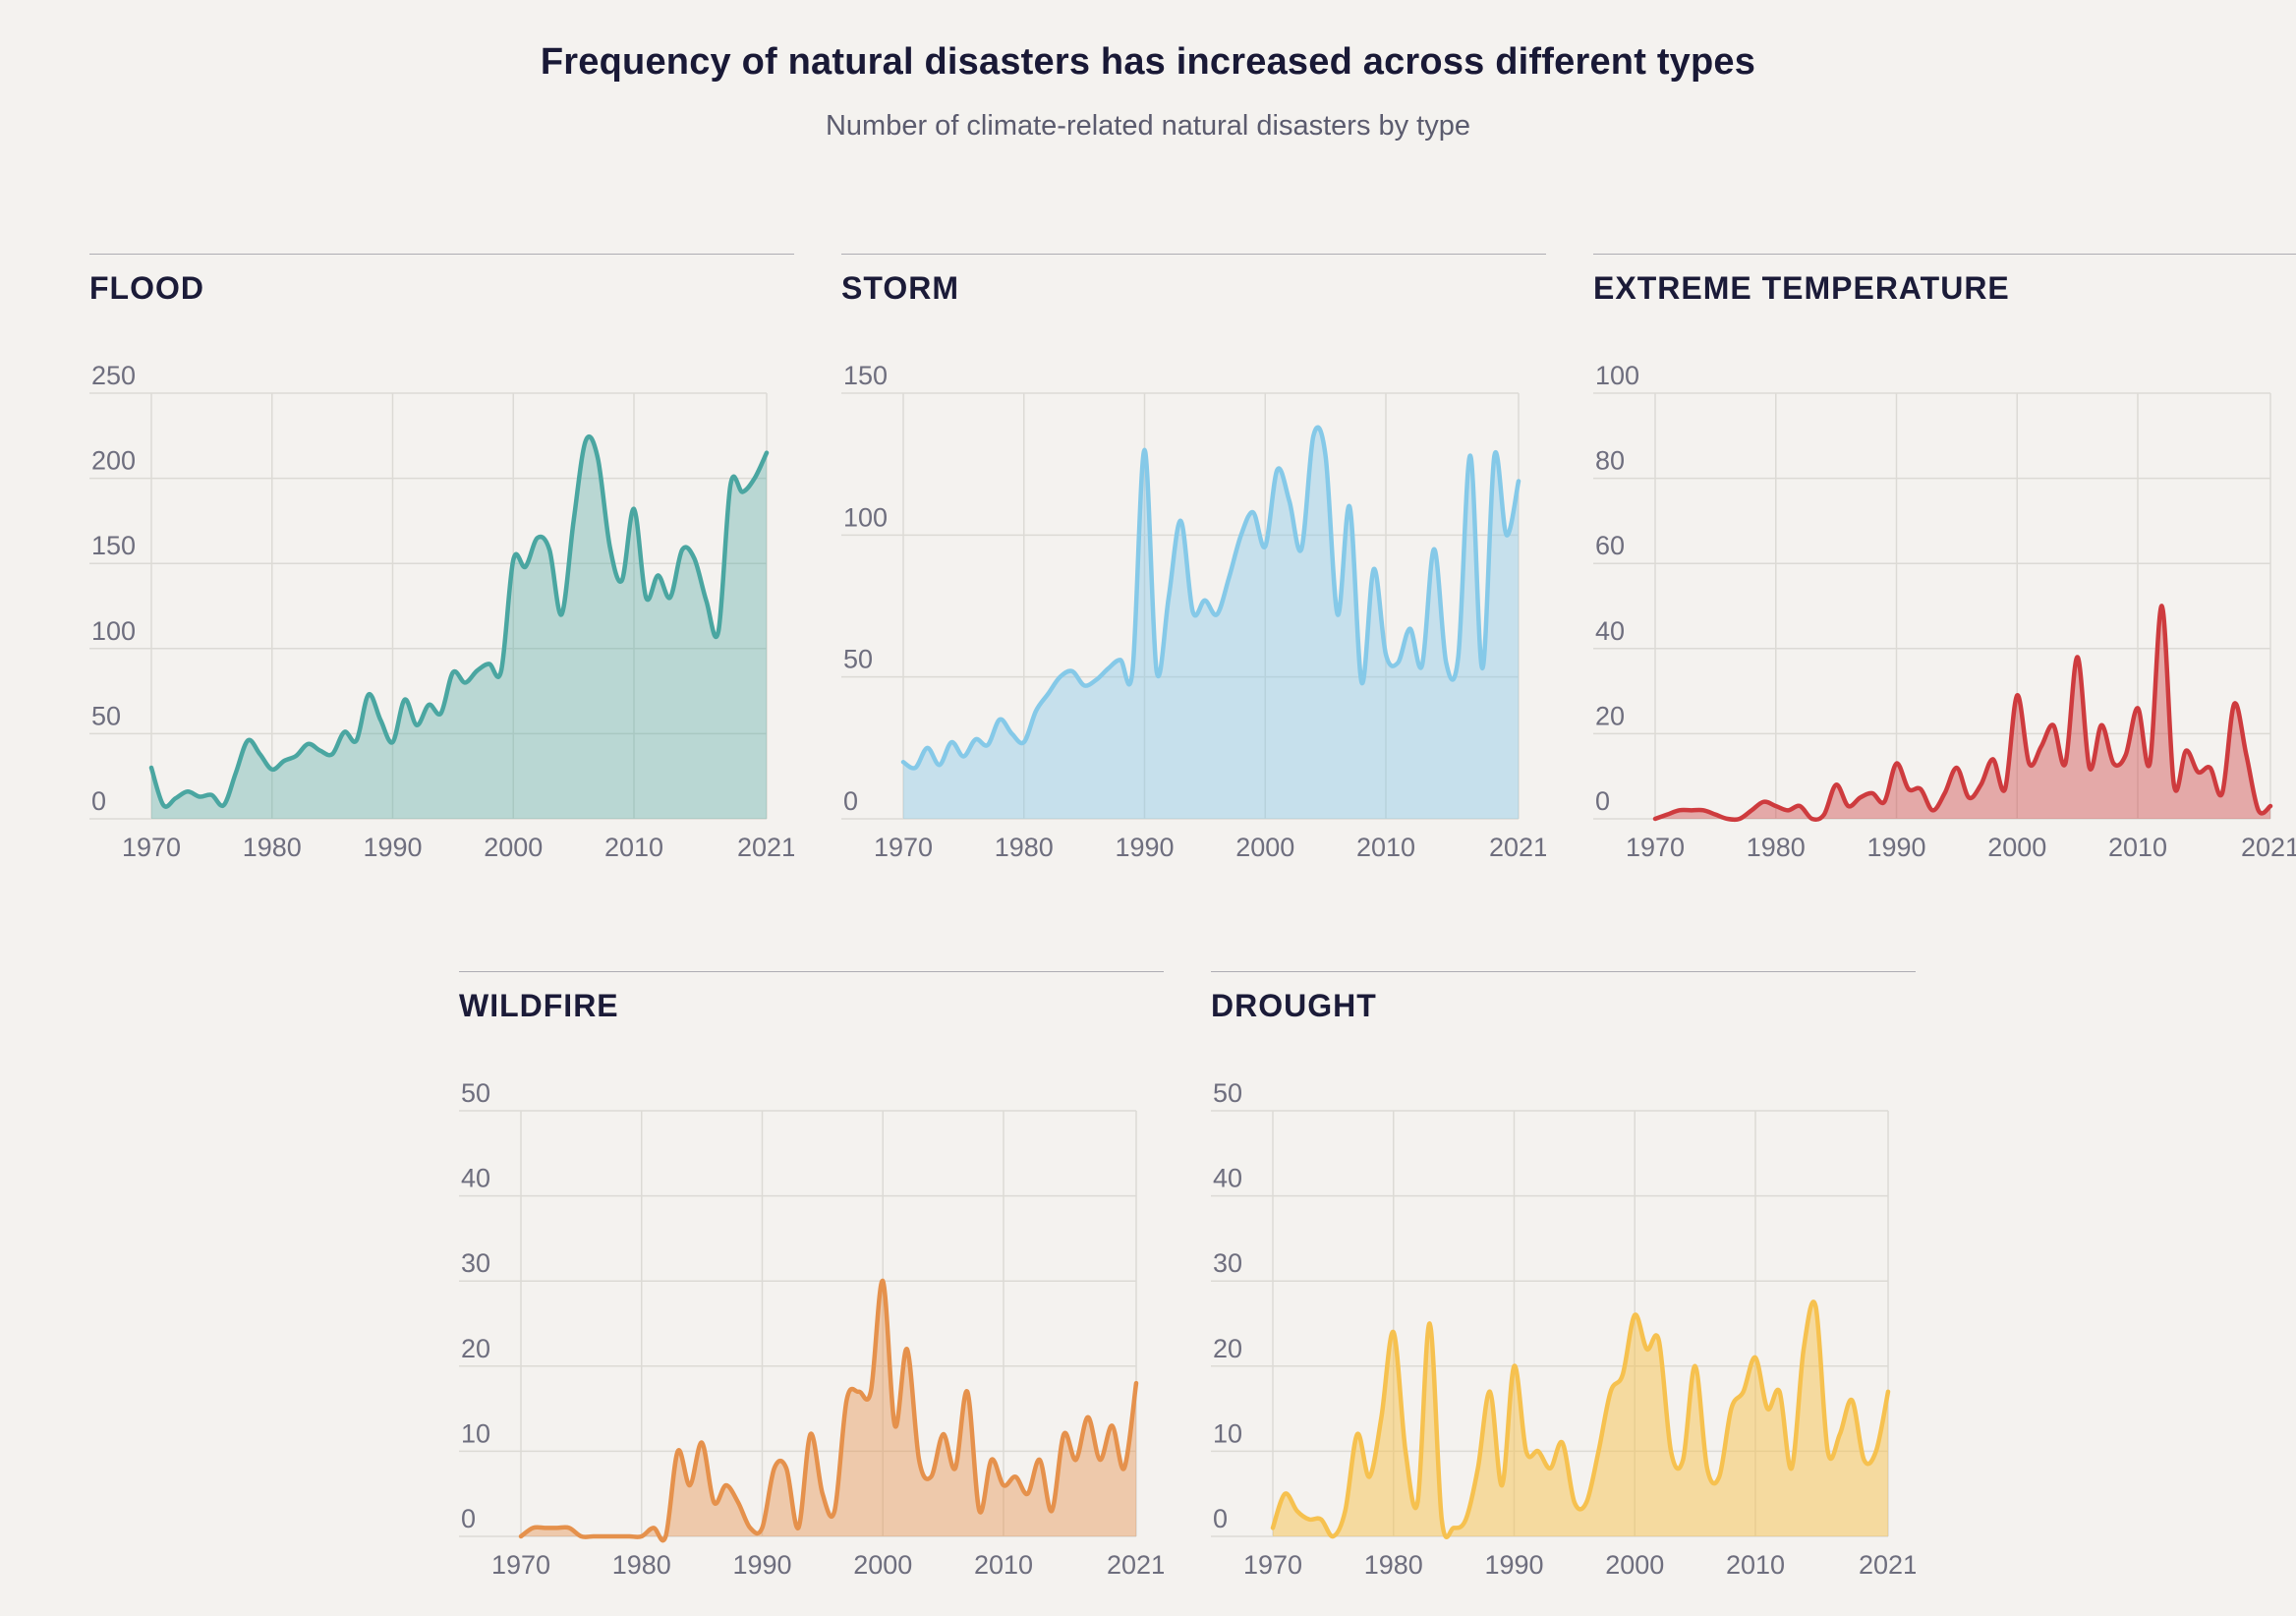  I want to click on svg-text: 200, so click(114, 461).